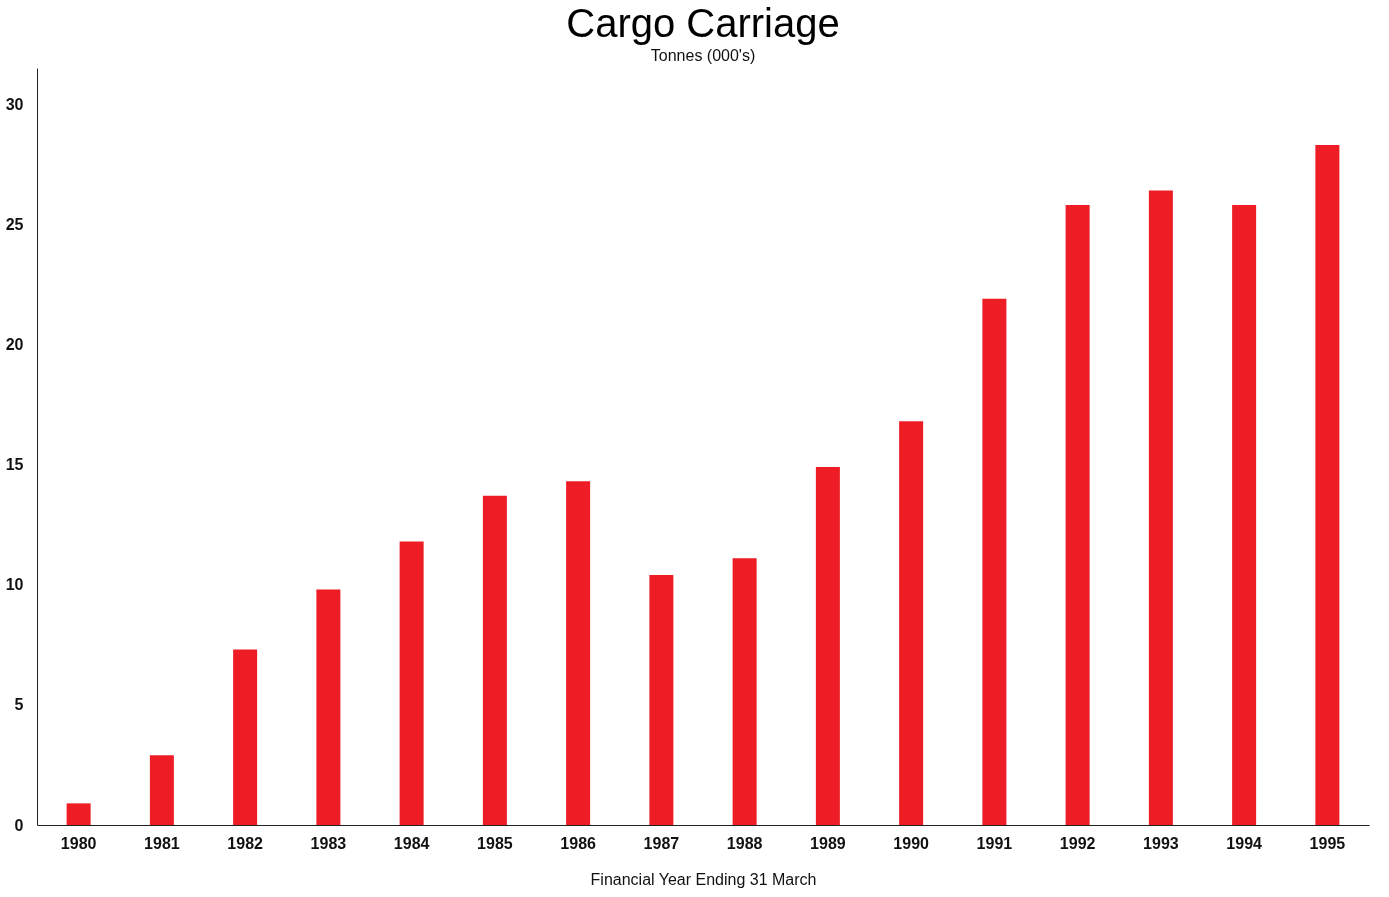 The width and height of the screenshot is (1389, 897). Describe the element at coordinates (162, 843) in the screenshot. I see `x-tick-label: 1981` at that location.